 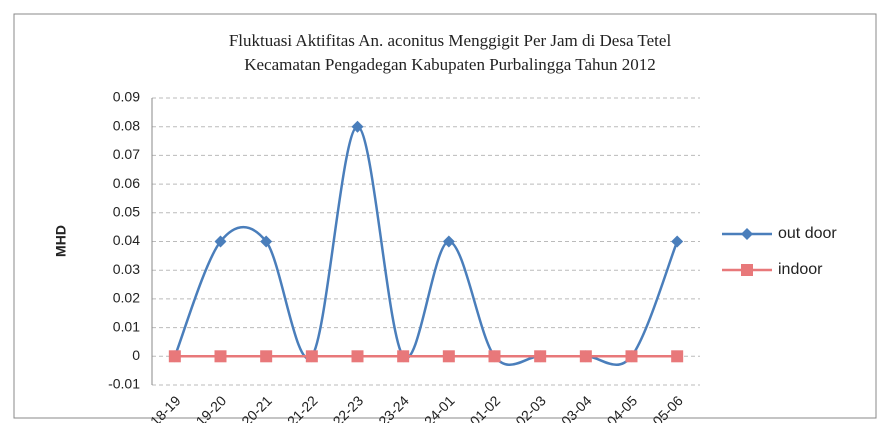 What do you see at coordinates (126, 298) in the screenshot?
I see `y-tick-label: 0.02` at bounding box center [126, 298].